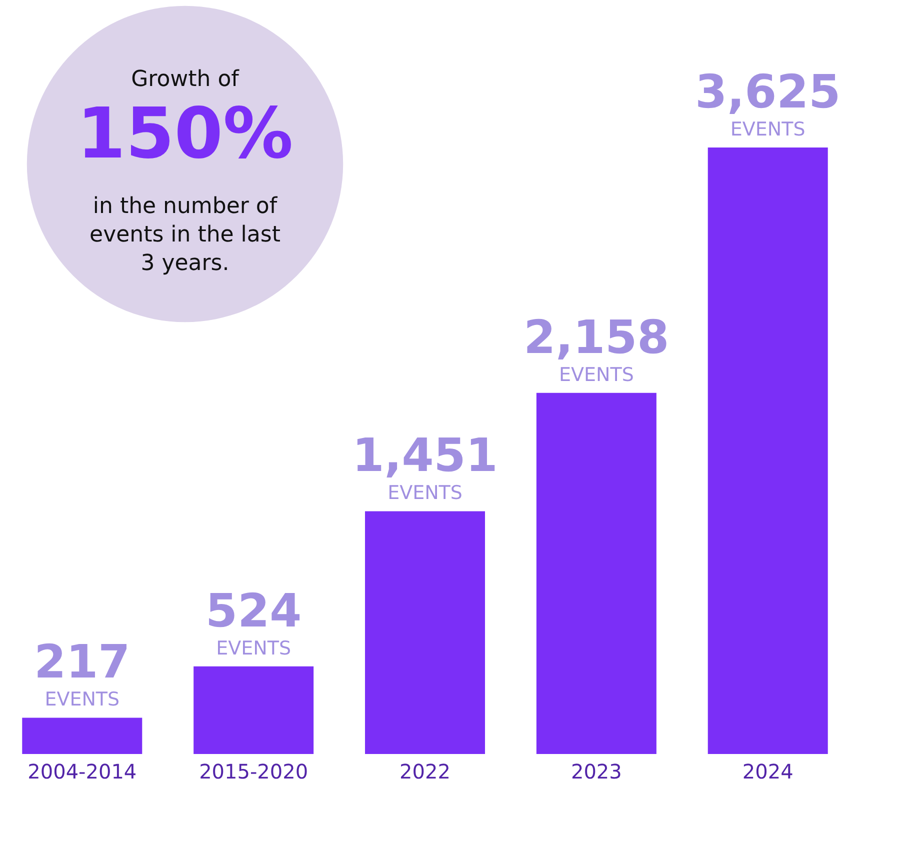 The height and width of the screenshot is (865, 919). Describe the element at coordinates (82, 772) in the screenshot. I see `x-tick-label: 2004-2014` at that location.